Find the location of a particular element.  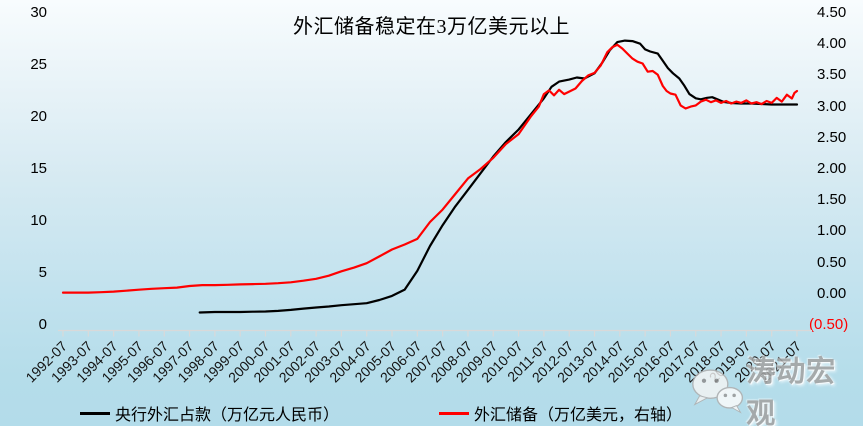

right-axis-label: 4.50 is located at coordinates (832, 12).